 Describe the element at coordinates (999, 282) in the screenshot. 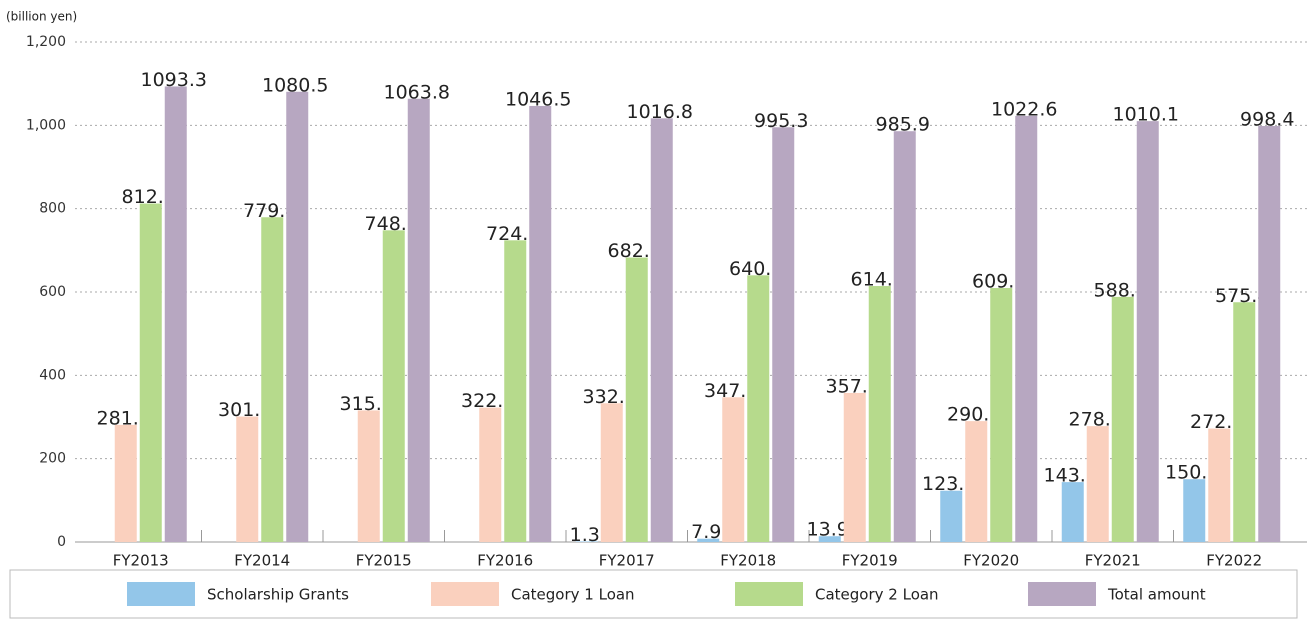

I see `value-label: 609.5` at that location.